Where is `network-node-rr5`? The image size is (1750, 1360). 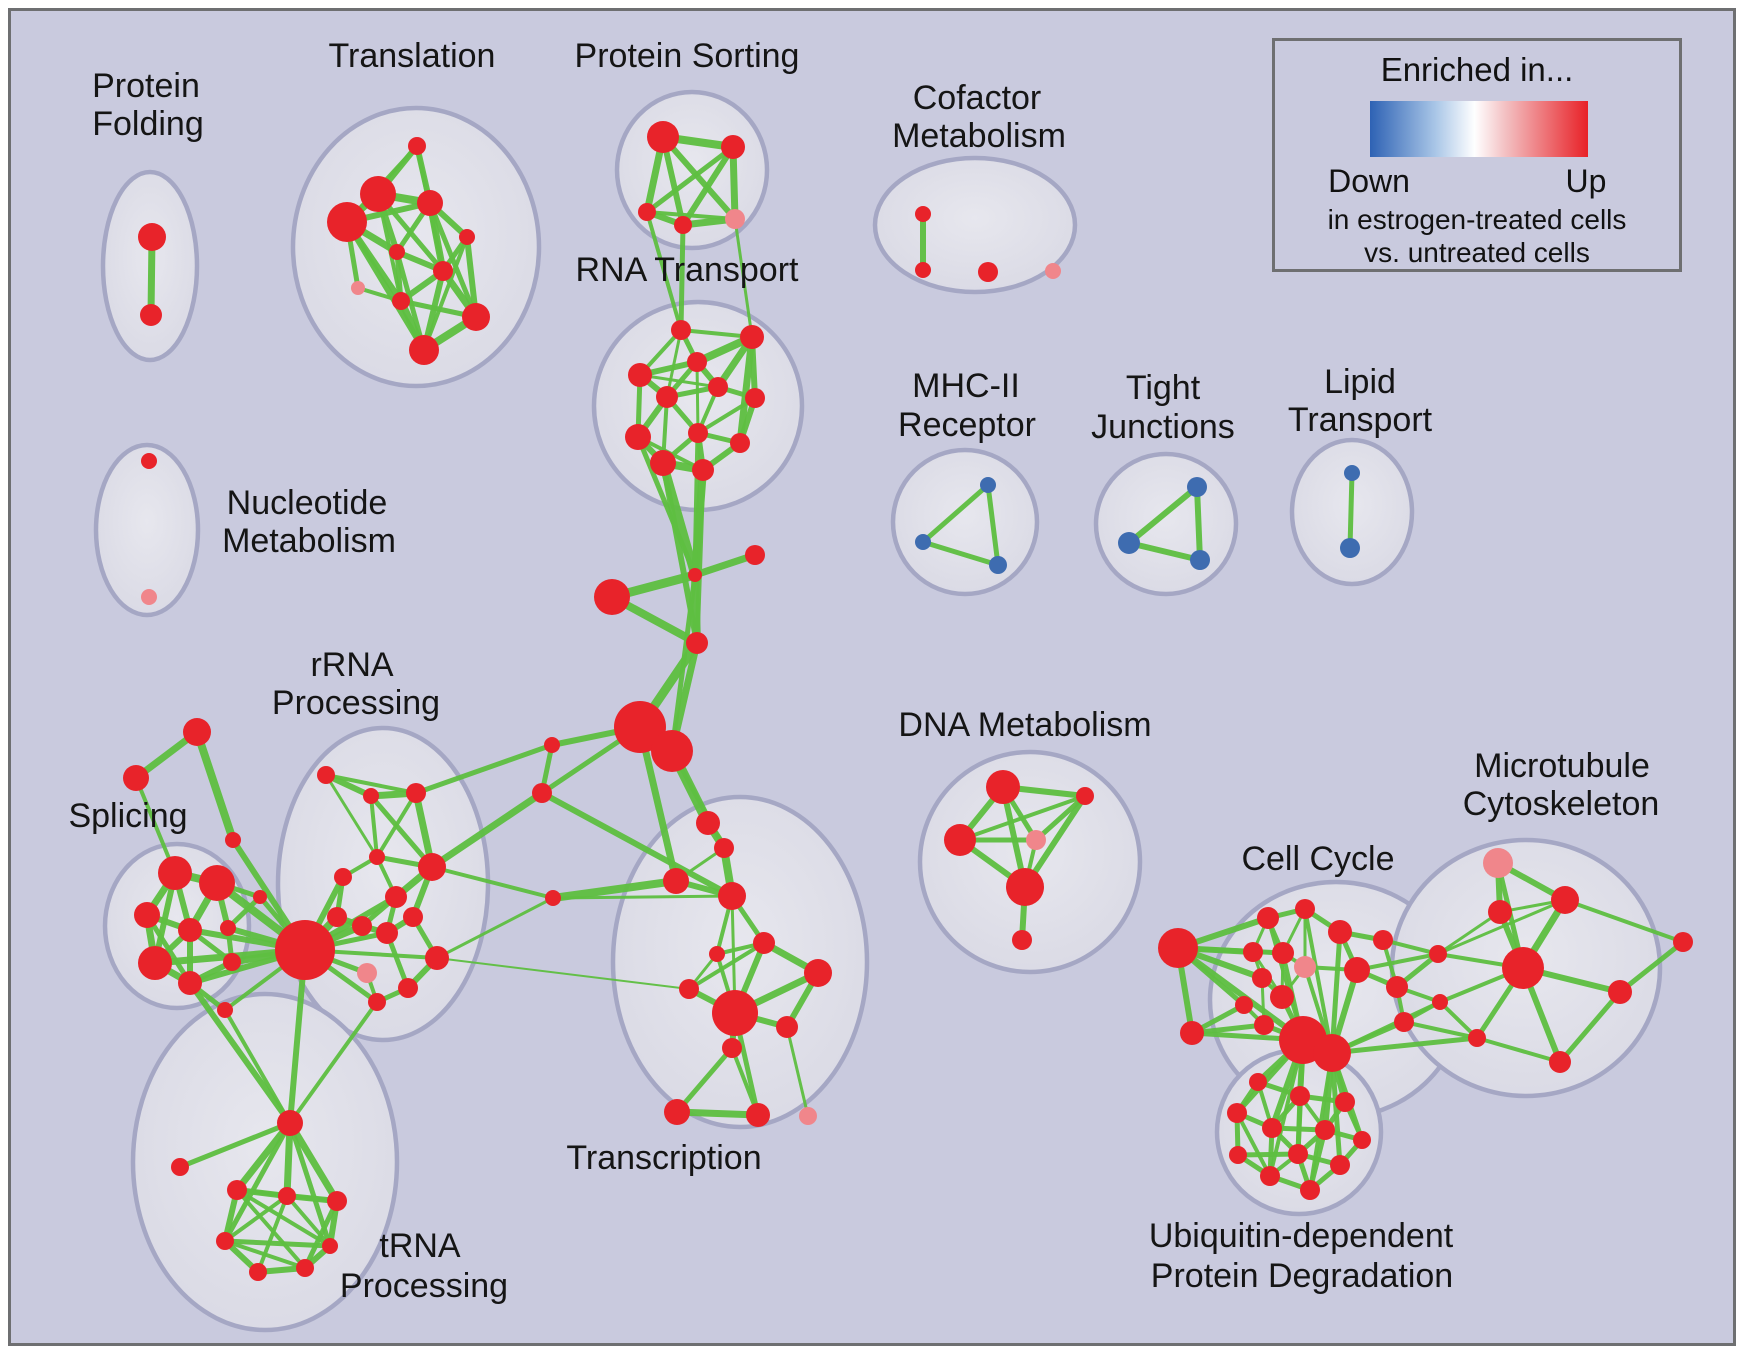
network-node-rr5 is located at coordinates (343, 877).